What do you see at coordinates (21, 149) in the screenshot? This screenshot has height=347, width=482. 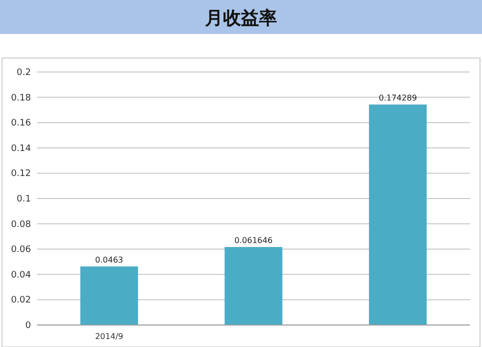 I see `y-tick-label: 0.14` at bounding box center [21, 149].